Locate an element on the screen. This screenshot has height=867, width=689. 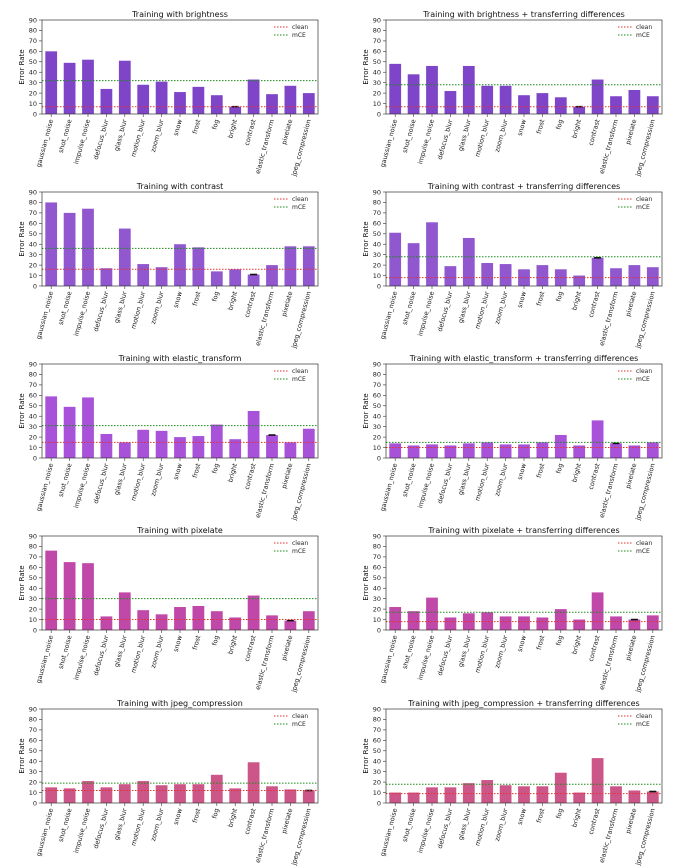
y-axis-label: Error Rate is located at coordinates (22, 66).